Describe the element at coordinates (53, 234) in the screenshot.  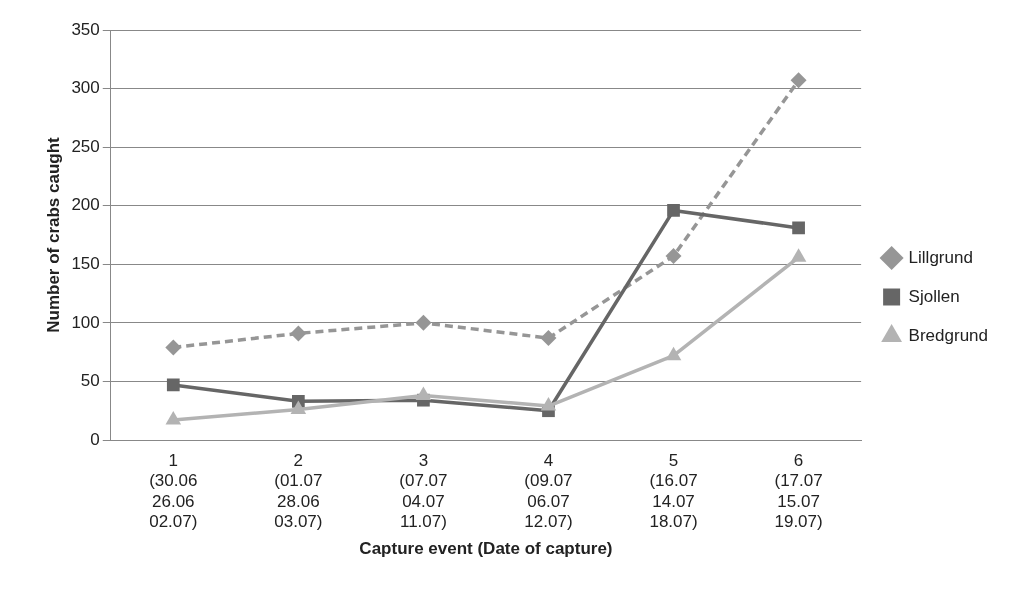
I see `y-axis-title: Number of crabs caught` at that location.